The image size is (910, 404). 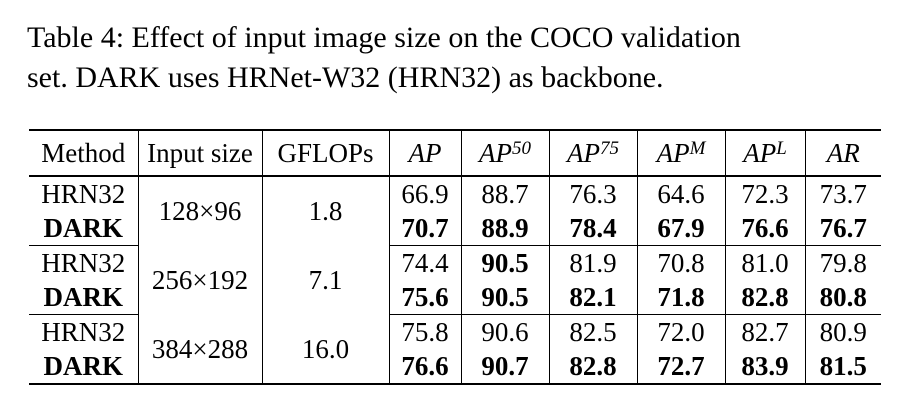 What do you see at coordinates (842, 331) in the screenshot?
I see `cell-ar: 80.9` at bounding box center [842, 331].